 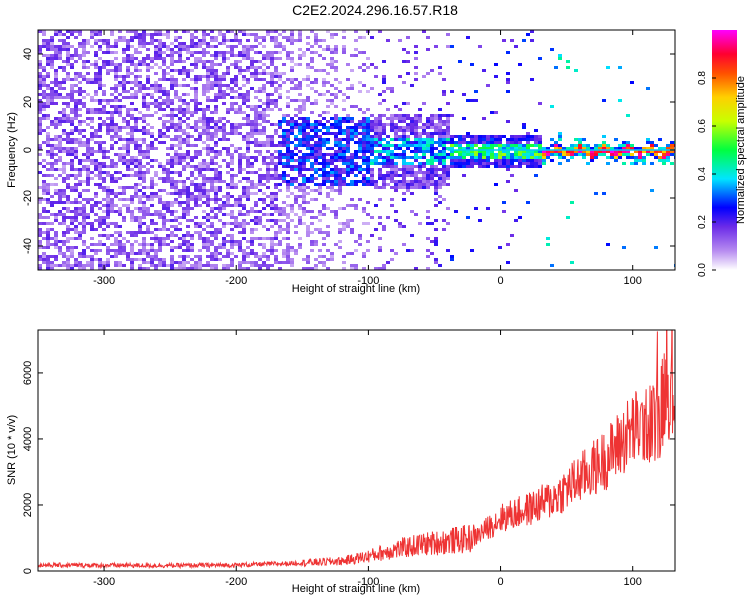 I want to click on spectrogram-cell-1980, so click(x=216, y=133).